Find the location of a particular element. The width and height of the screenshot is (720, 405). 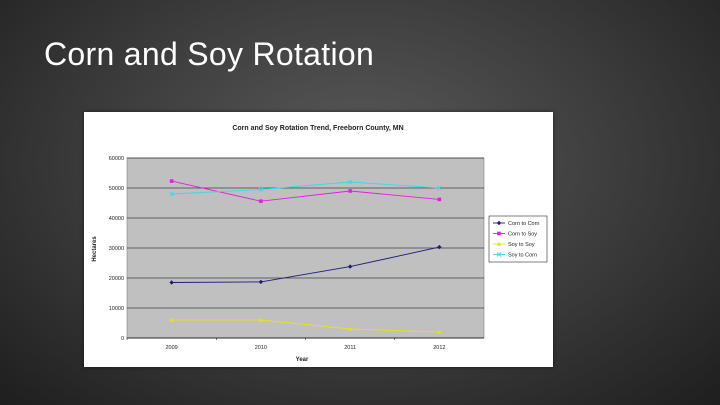

y-axis-label: Hectares is located at coordinates (95, 249).